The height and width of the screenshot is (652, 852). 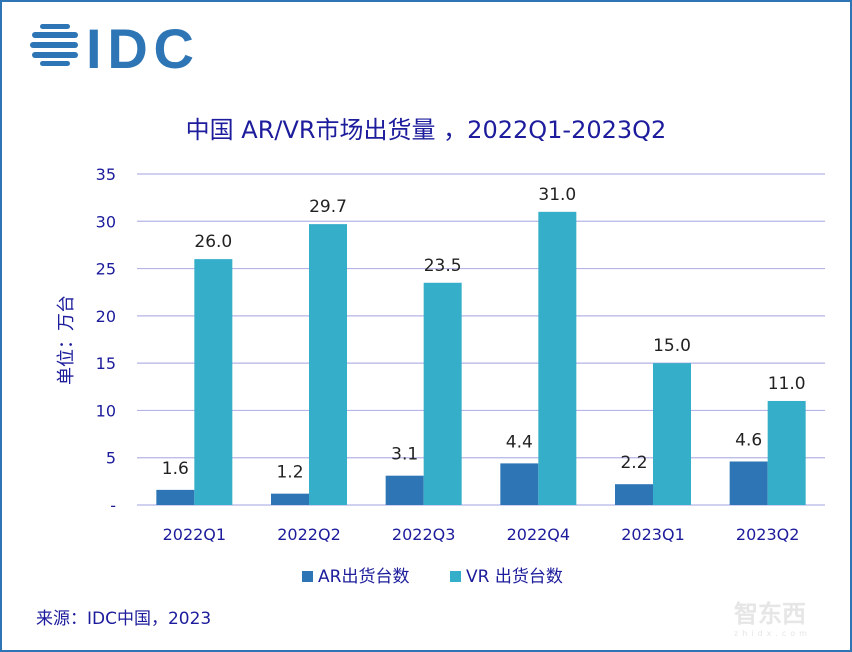 What do you see at coordinates (289, 473) in the screenshot?
I see `data-label: 1.2` at bounding box center [289, 473].